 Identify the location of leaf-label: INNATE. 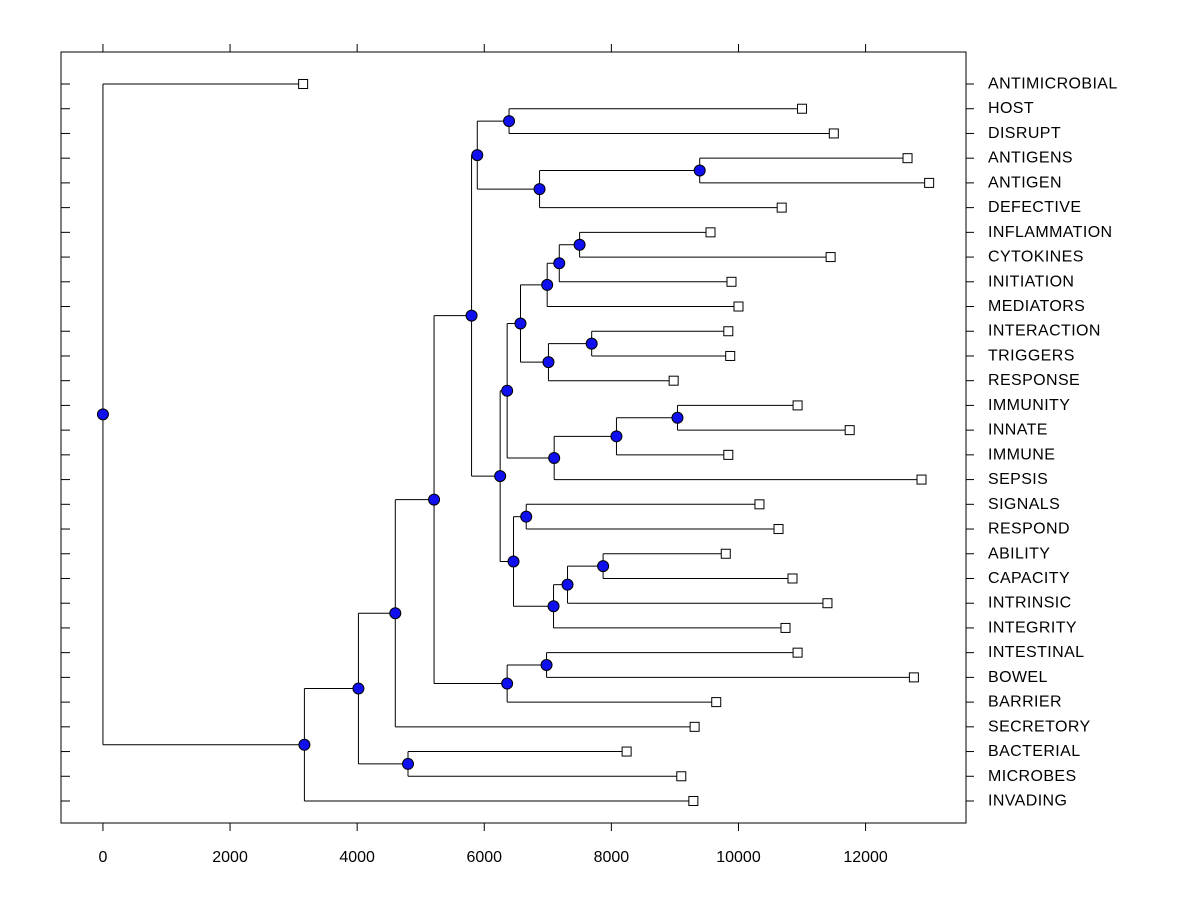
(1018, 430).